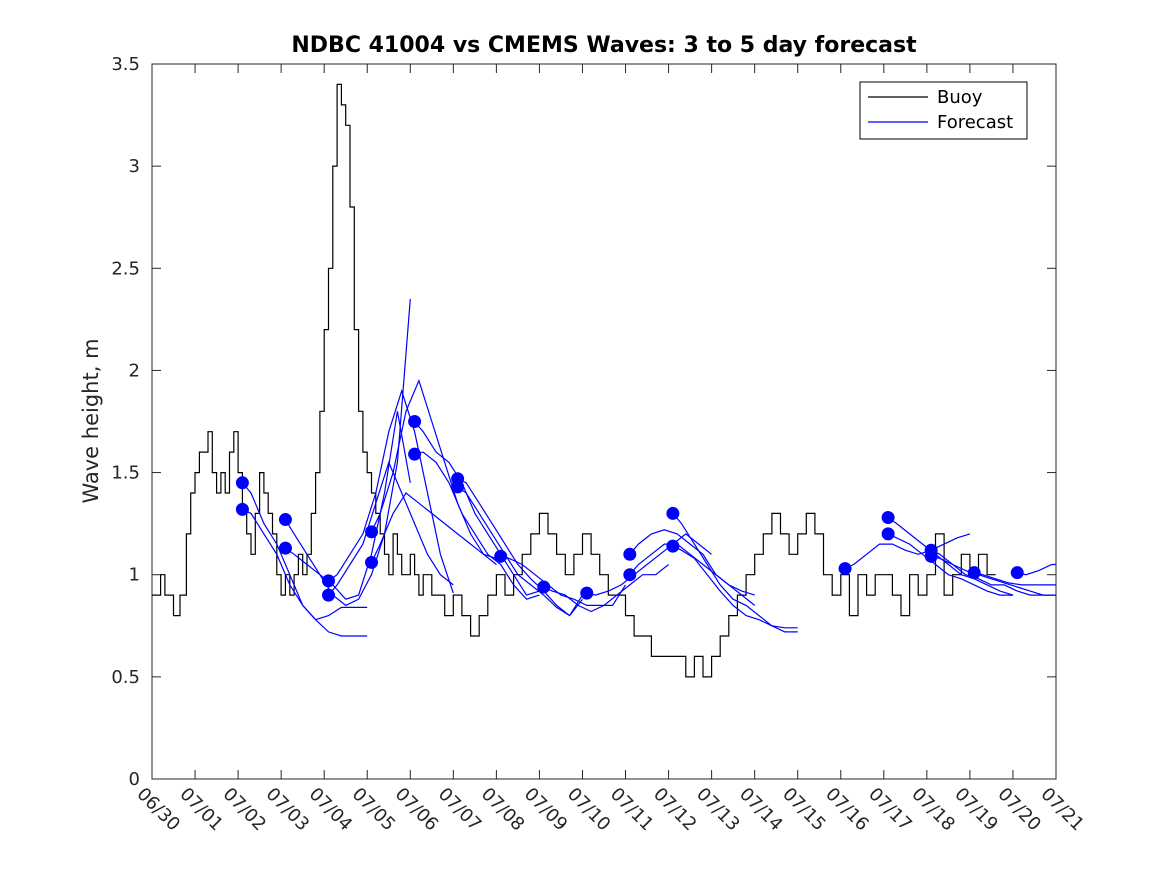 The height and width of the screenshot is (875, 1167). Describe the element at coordinates (125, 473) in the screenshot. I see `y-tick-label: 1.5` at that location.